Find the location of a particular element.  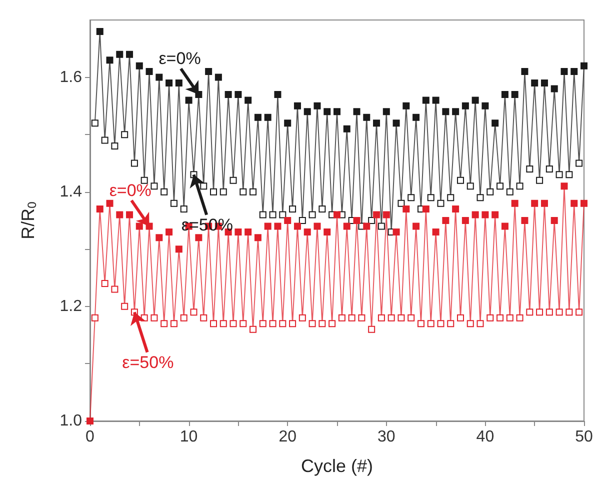

x-tick-label: 40 is located at coordinates (485, 437).